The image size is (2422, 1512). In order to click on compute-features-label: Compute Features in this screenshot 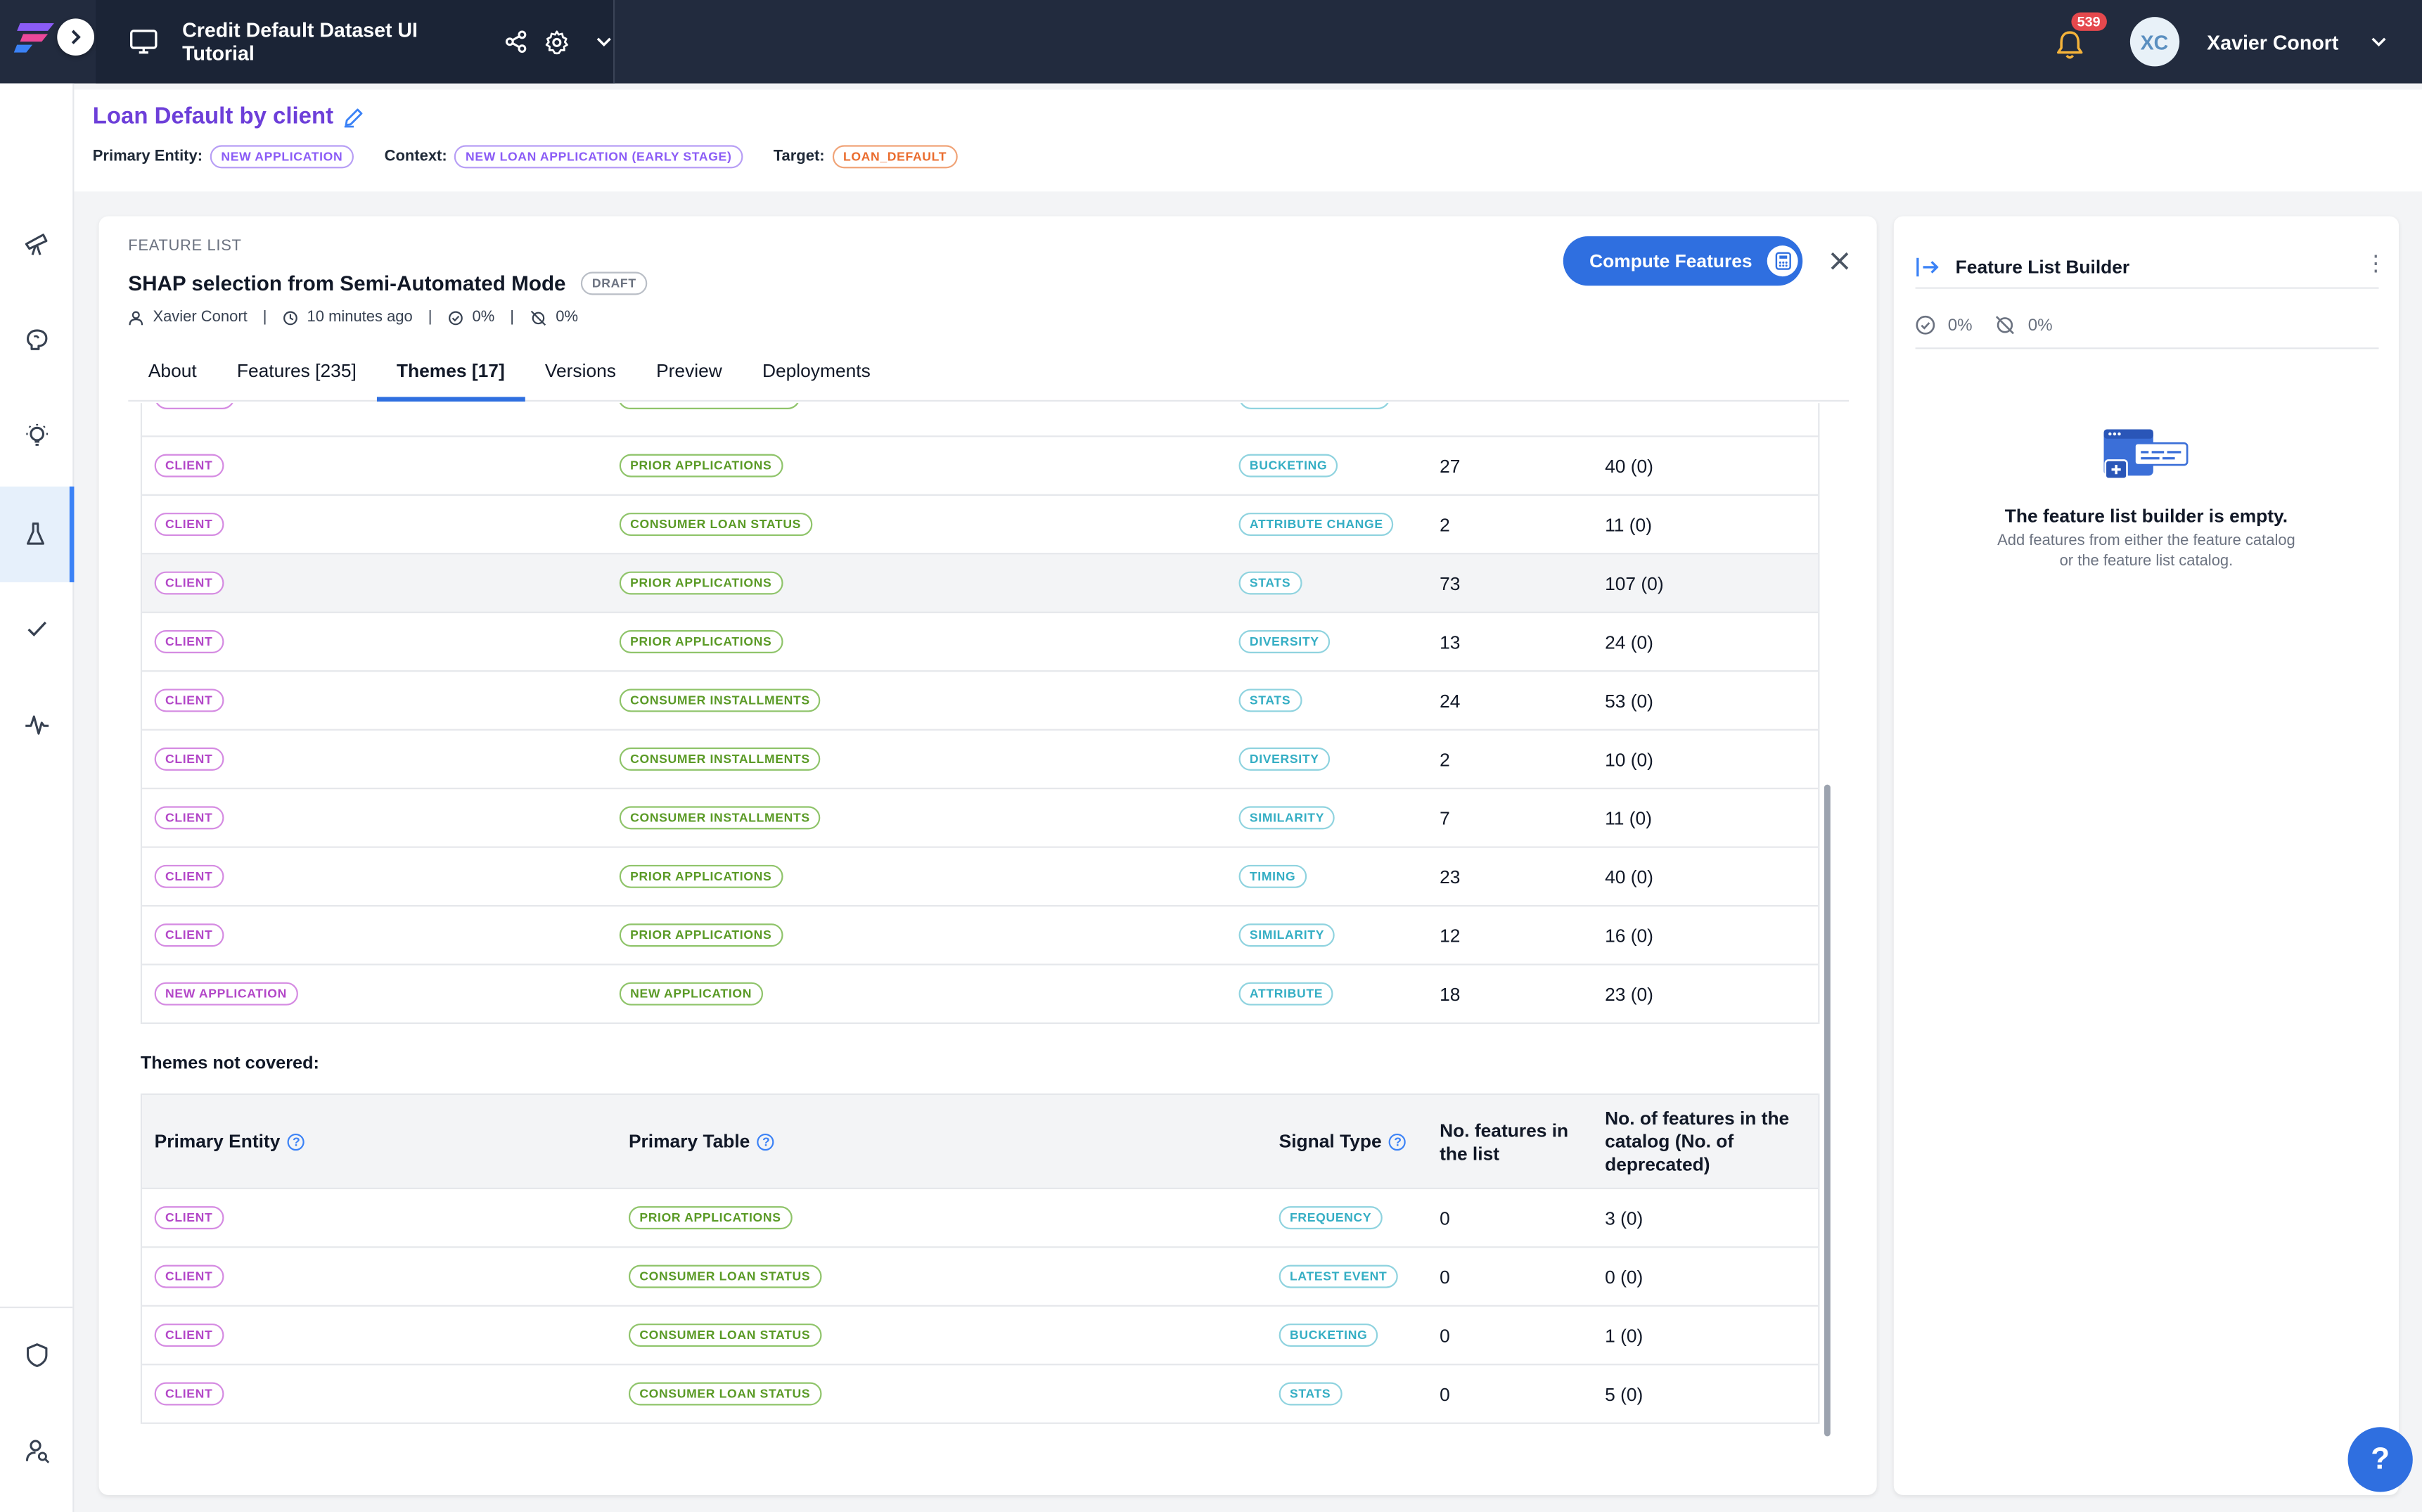, I will do `click(1671, 261)`.